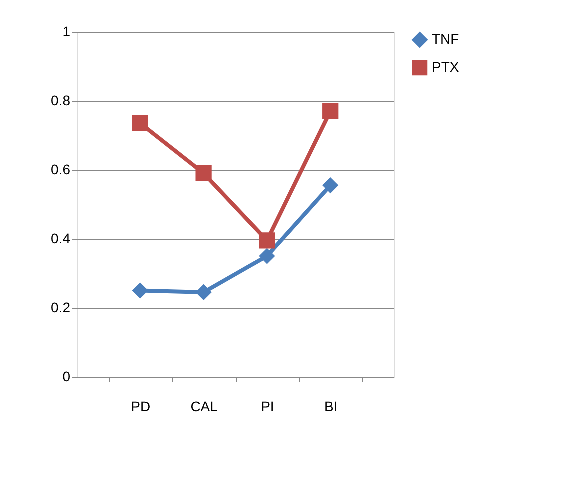  What do you see at coordinates (267, 406) in the screenshot?
I see `x-tick-label: PI` at bounding box center [267, 406].